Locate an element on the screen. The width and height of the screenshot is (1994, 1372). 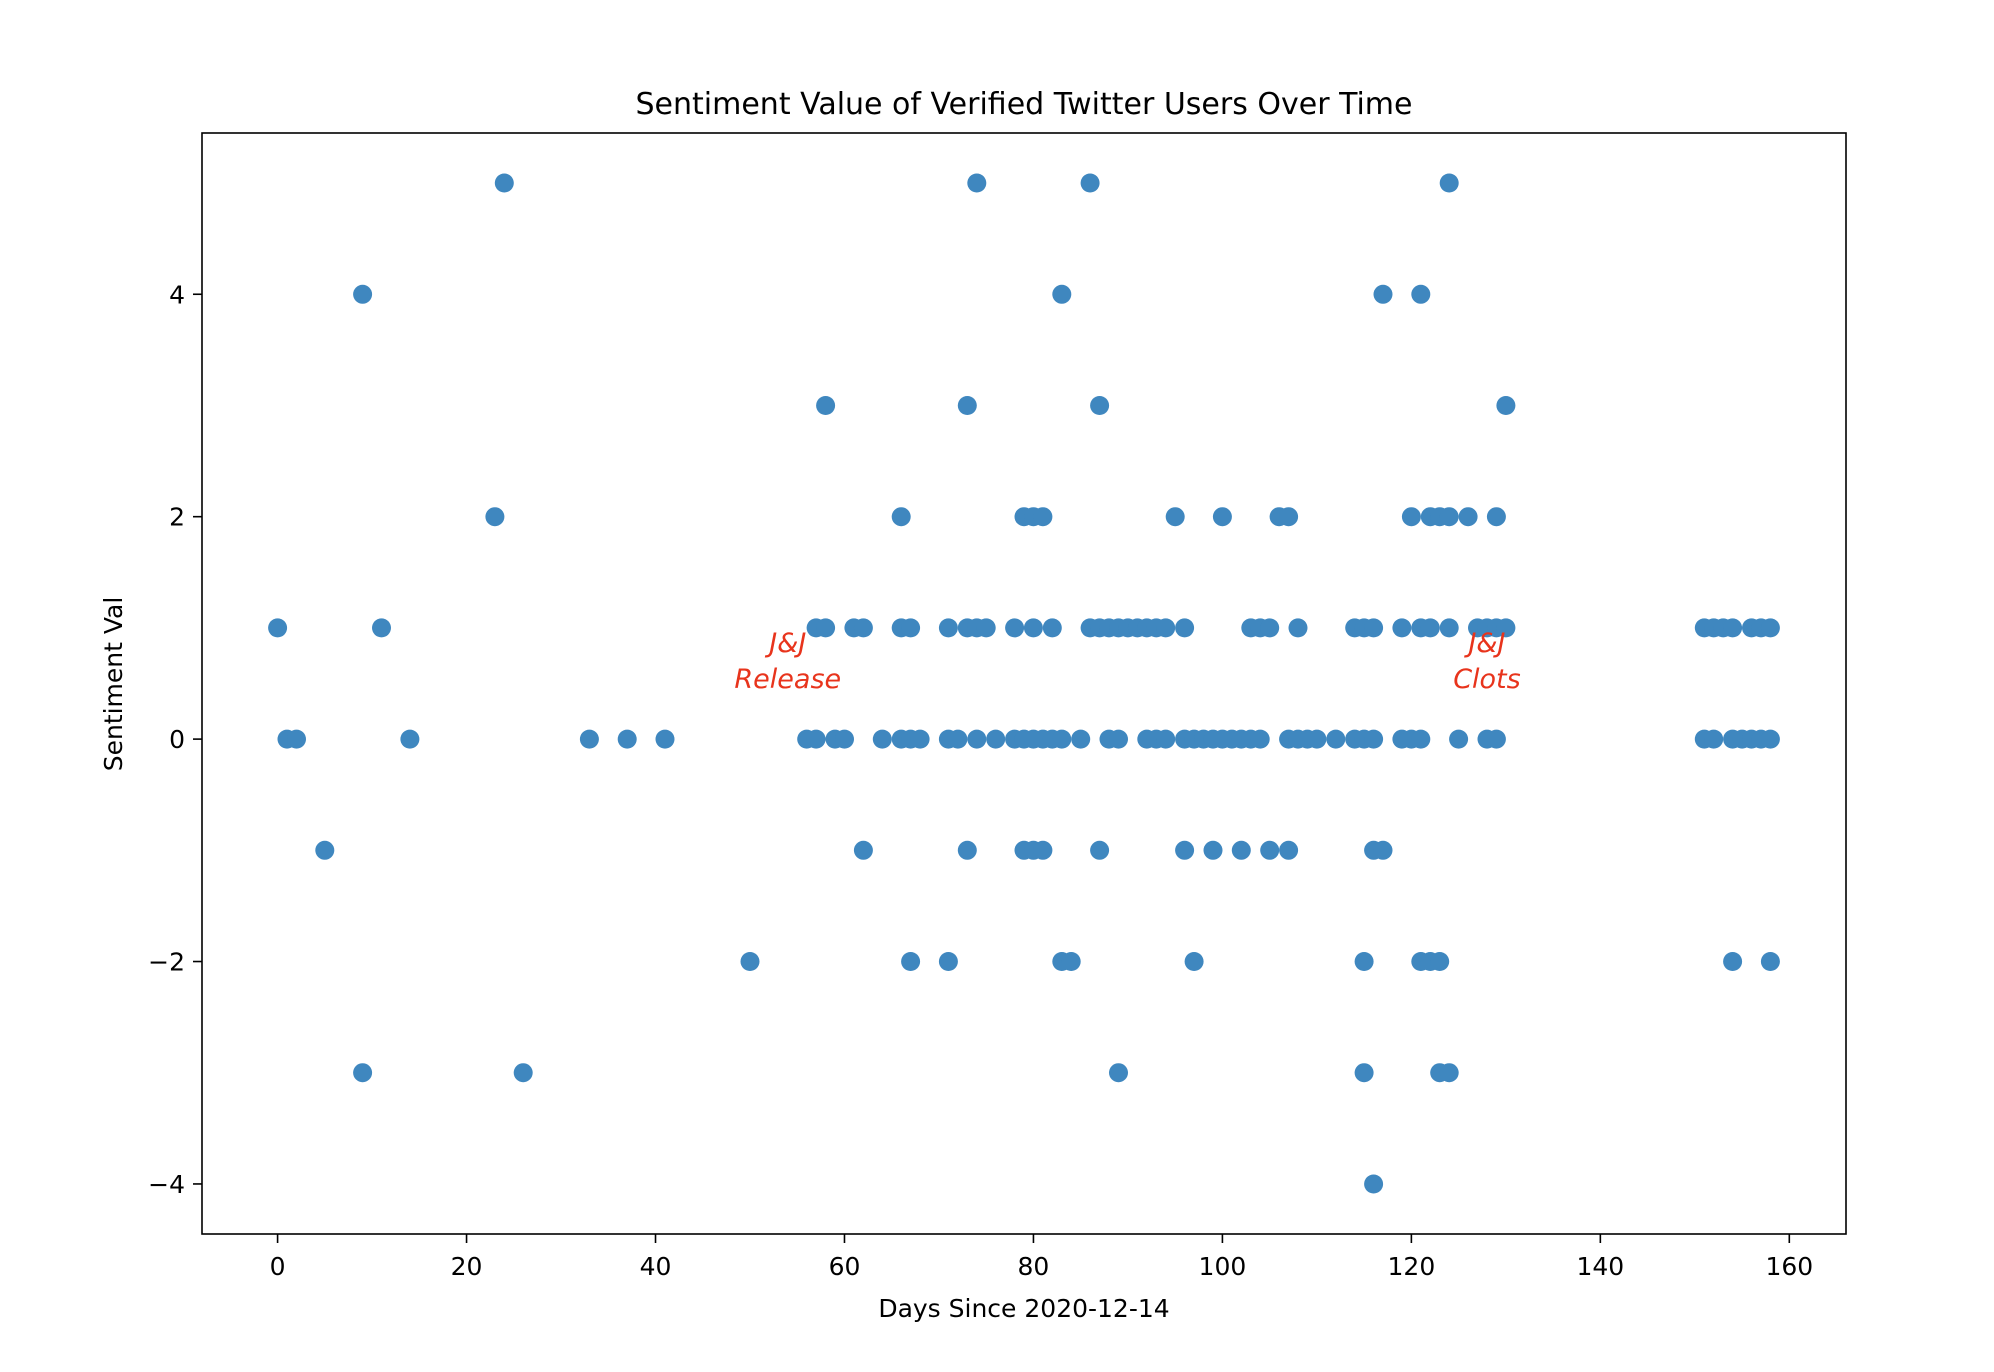
y-axis: −4 −2 0 2 4 is located at coordinates (175, 739).